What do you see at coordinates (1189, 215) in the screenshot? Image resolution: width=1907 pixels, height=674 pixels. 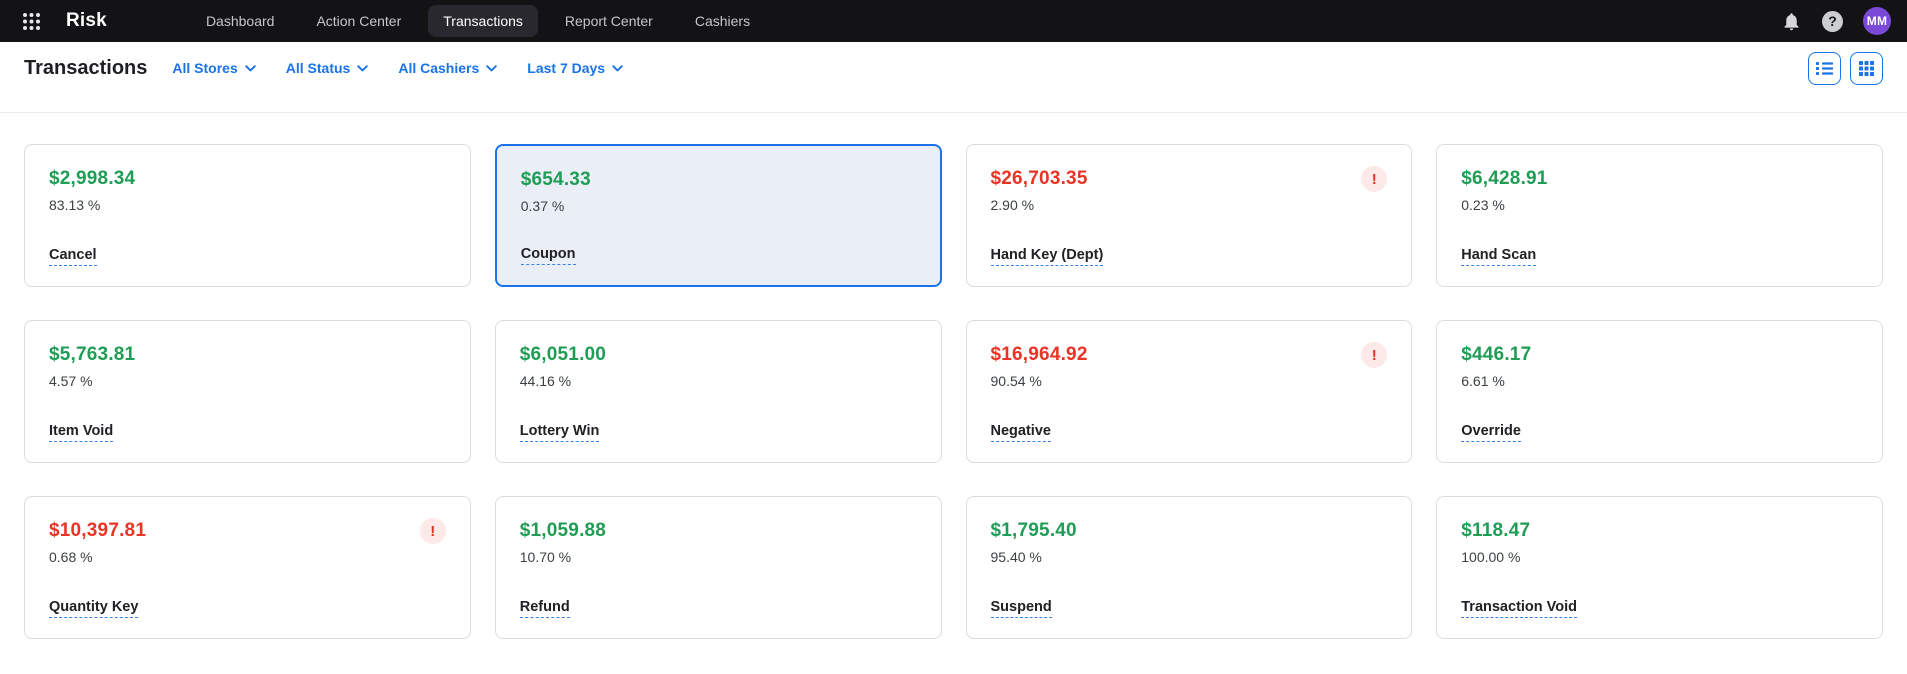 I see `transaction-card-hand-key-dept: $26,703.35 2.90 % ! Hand Key (Dept)` at bounding box center [1189, 215].